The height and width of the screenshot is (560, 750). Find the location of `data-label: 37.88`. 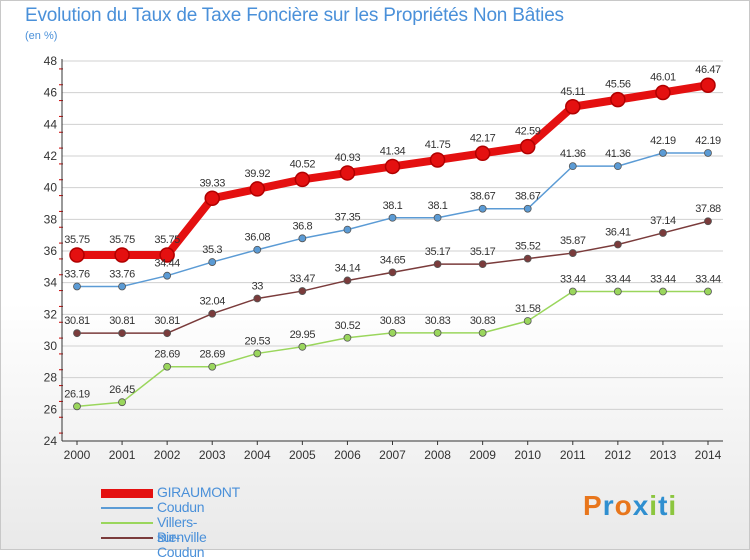

data-label: 37.88 is located at coordinates (708, 209).